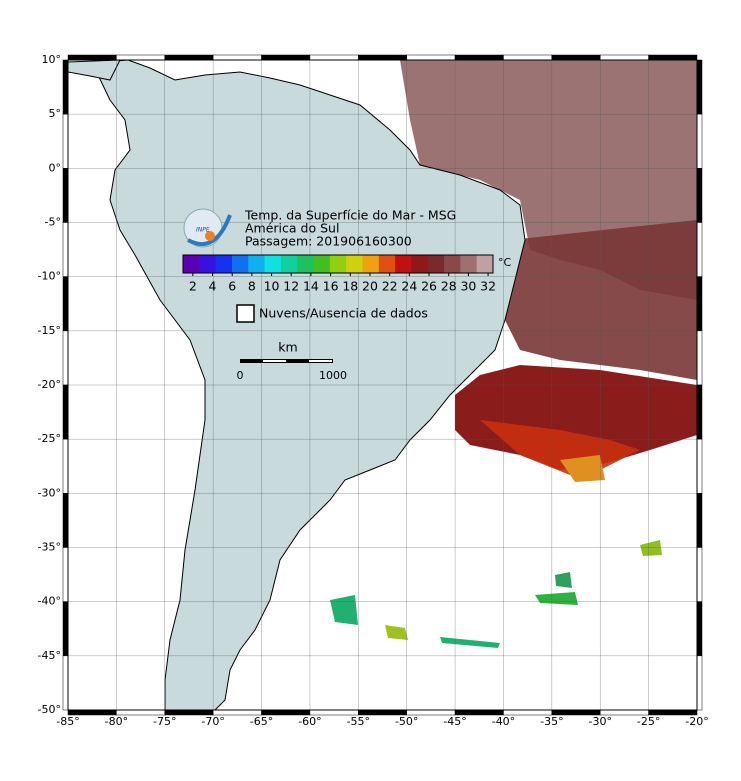 This screenshot has width=741, height=781. I want to click on y-tick-label: 5°, so click(55, 113).